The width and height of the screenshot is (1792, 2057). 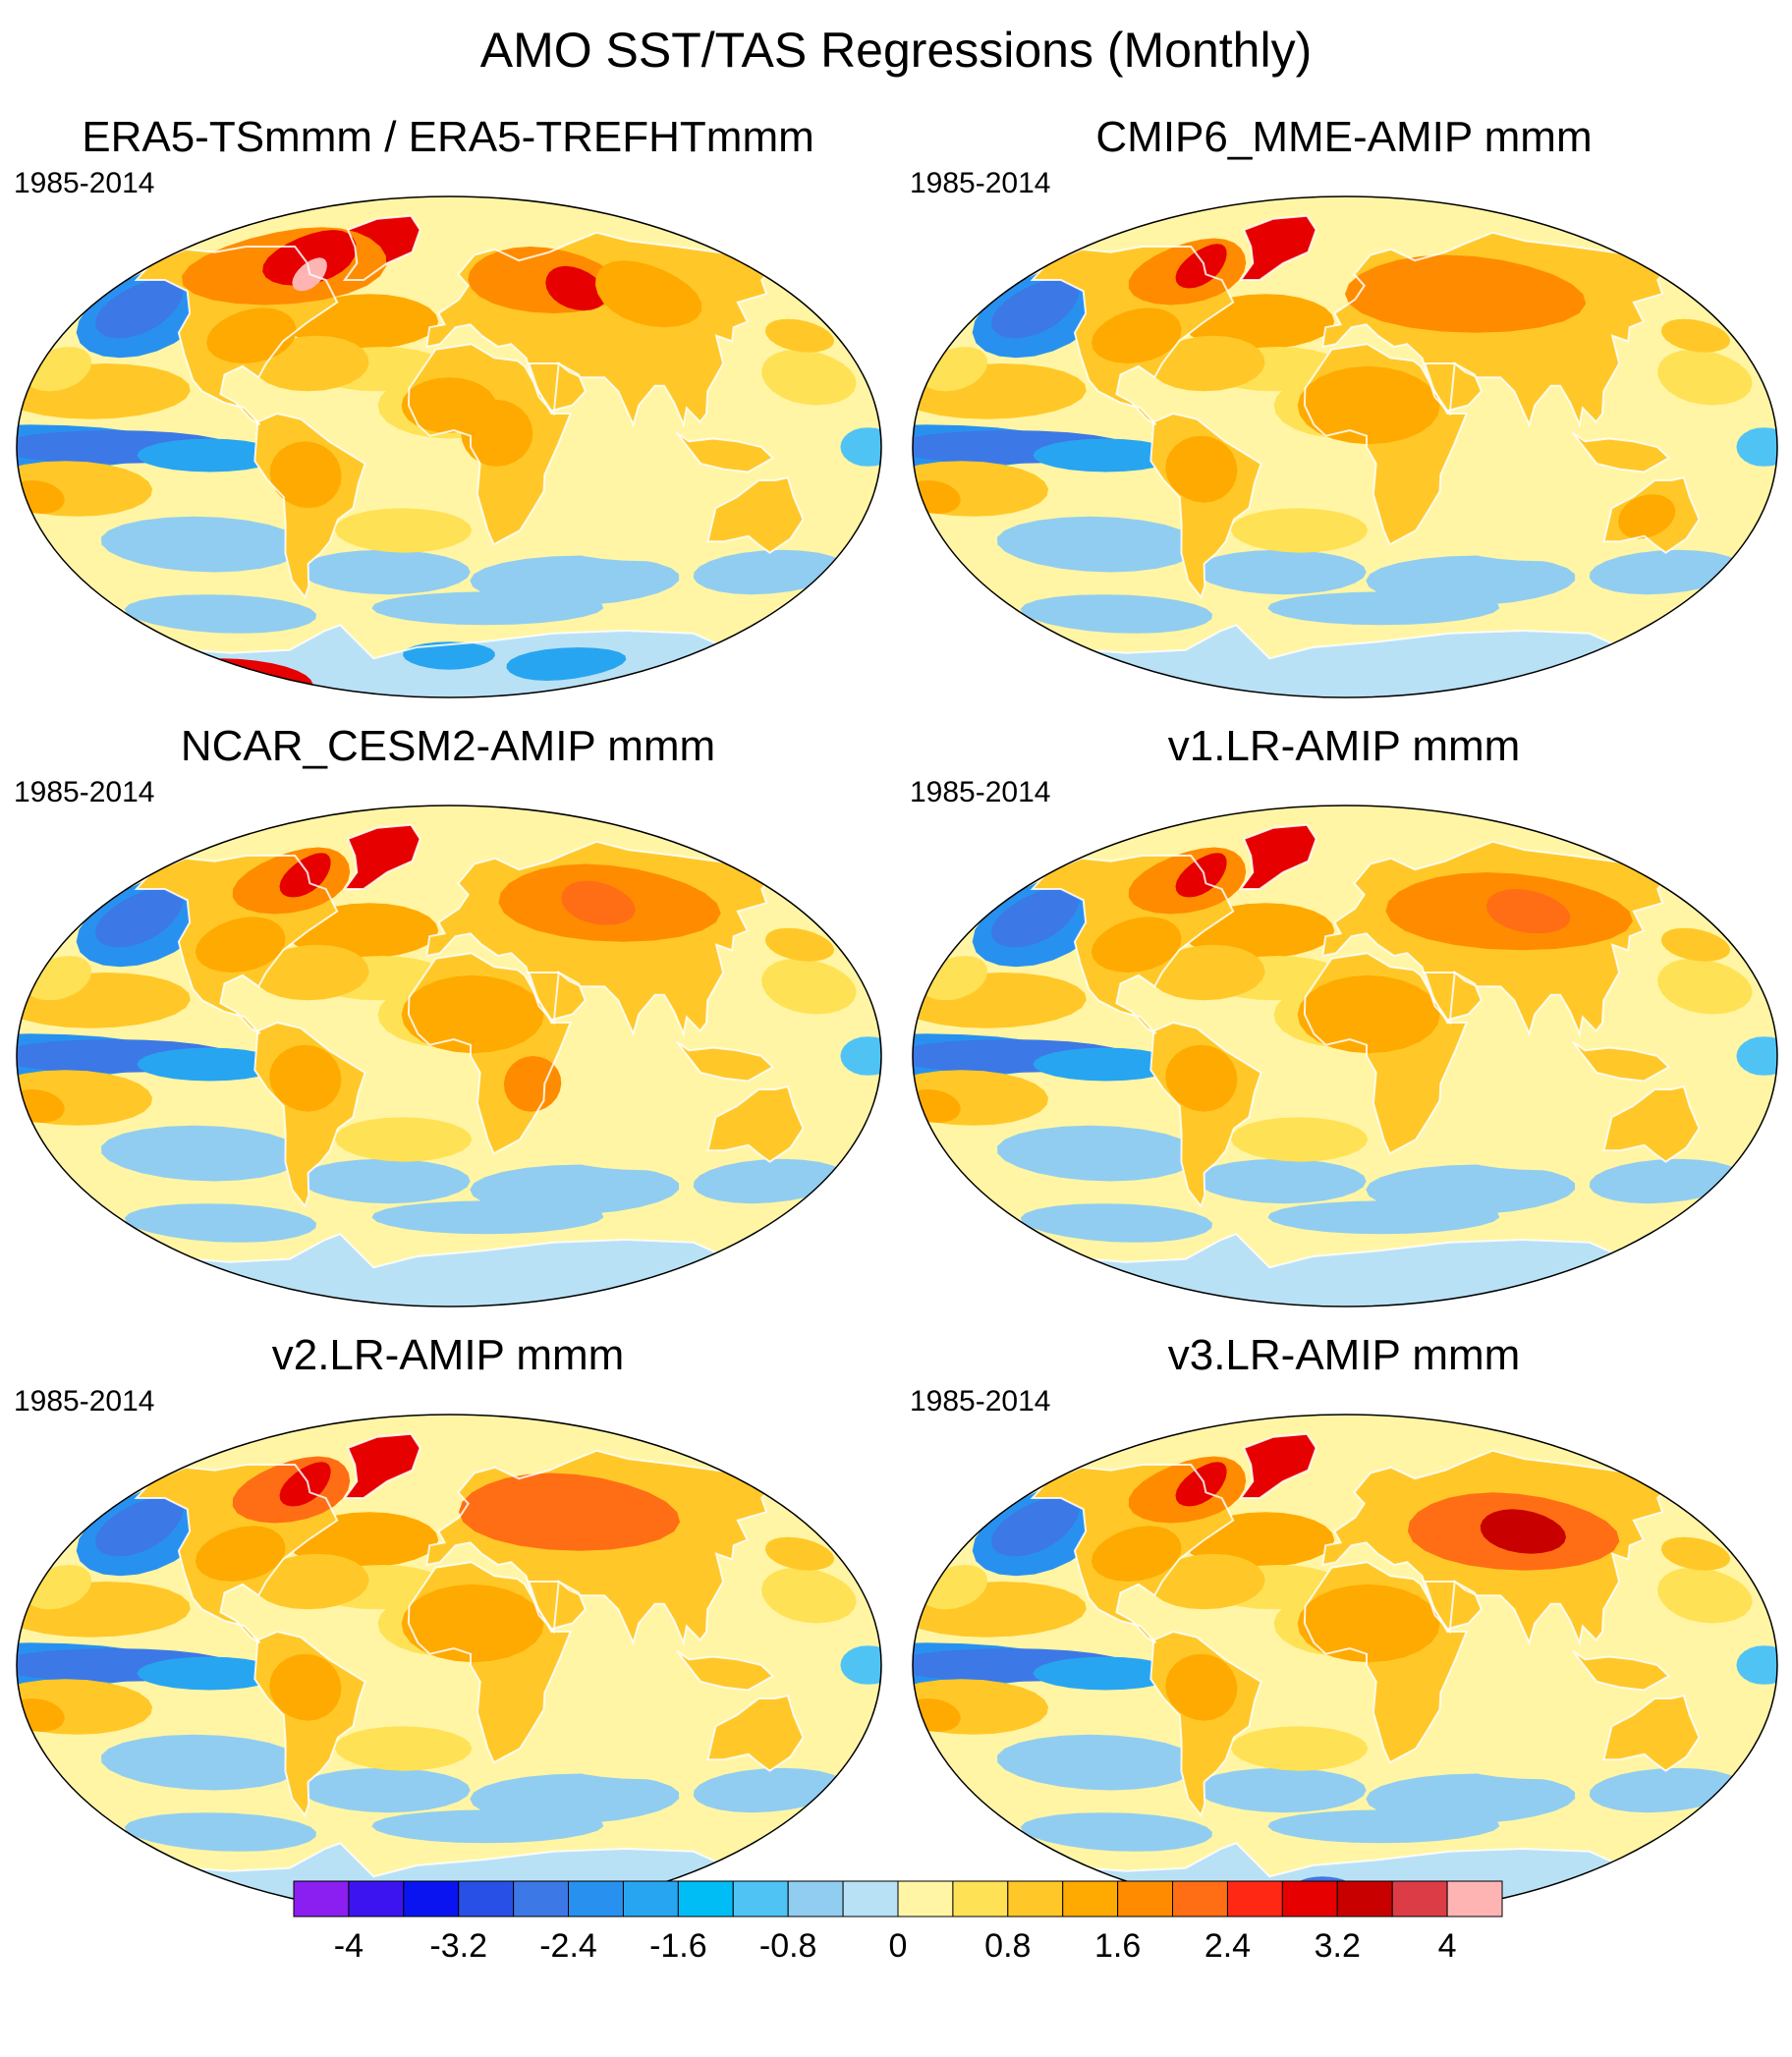 I want to click on continent-greenland, so click(x=1278, y=247).